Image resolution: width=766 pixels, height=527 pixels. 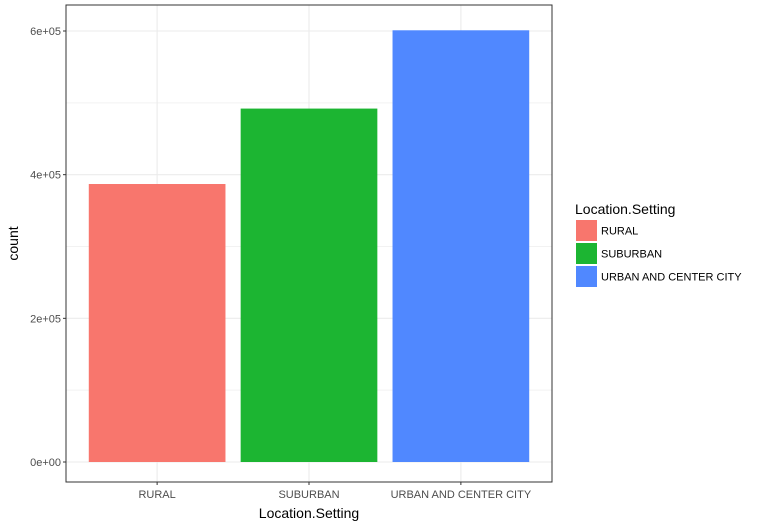 I want to click on x-tick-label: SUBURBAN, so click(x=308, y=495).